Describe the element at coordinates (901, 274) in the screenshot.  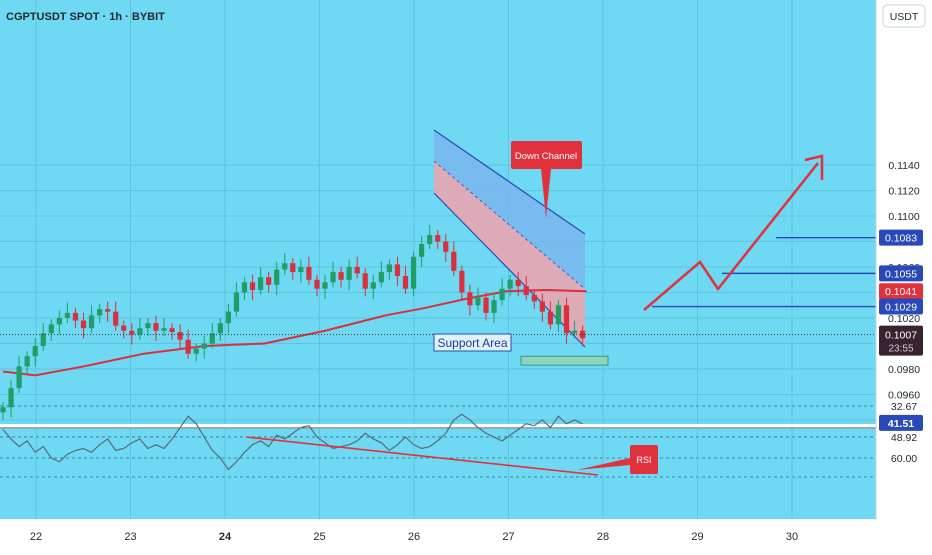
I see `price-tag-label: 0.1055` at that location.